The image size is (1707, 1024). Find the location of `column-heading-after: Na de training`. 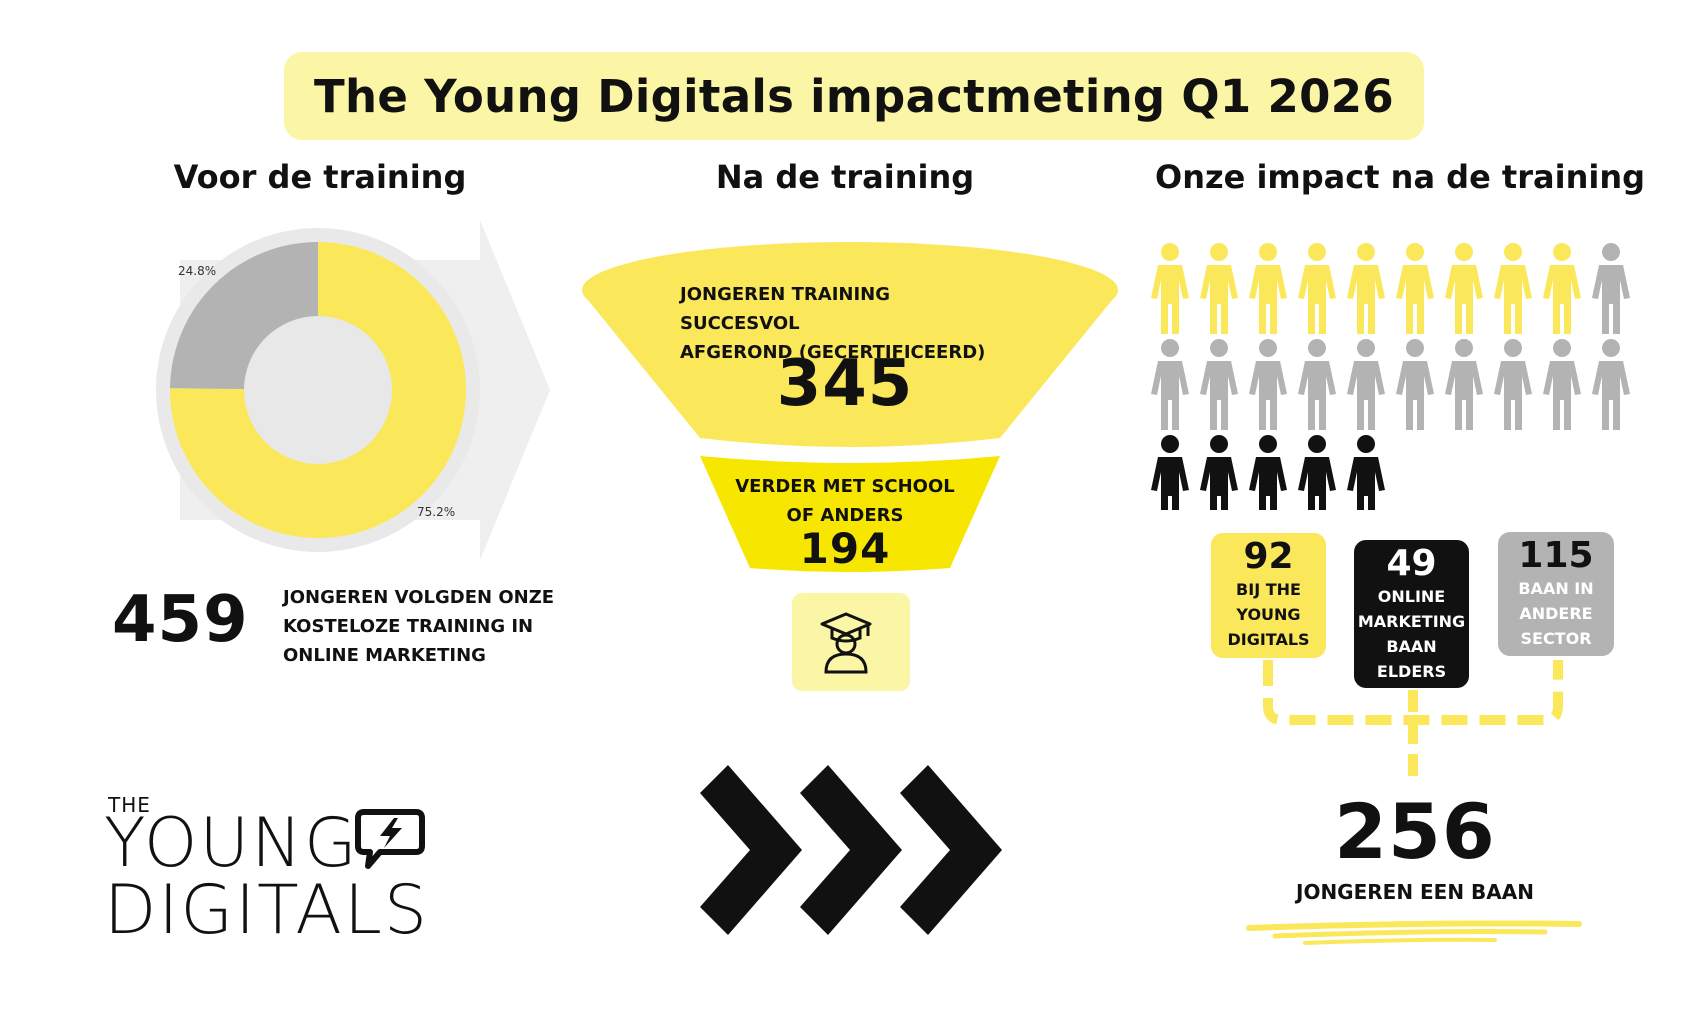

column-heading-after: Na de training is located at coordinates (845, 177).